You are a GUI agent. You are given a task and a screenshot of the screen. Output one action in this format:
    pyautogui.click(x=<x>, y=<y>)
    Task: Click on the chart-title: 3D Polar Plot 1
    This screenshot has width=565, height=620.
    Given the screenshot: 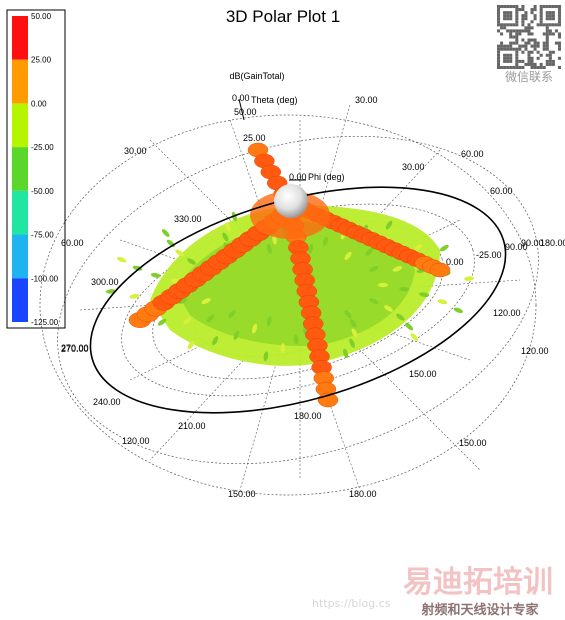 What is the action you would take?
    pyautogui.click(x=283, y=16)
    